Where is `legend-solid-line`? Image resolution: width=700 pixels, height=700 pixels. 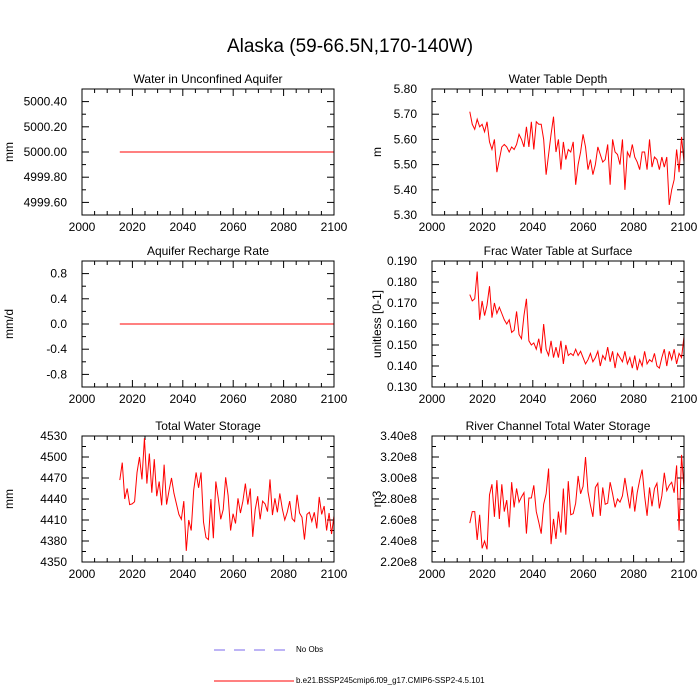
legend-solid-line is located at coordinates (254, 681).